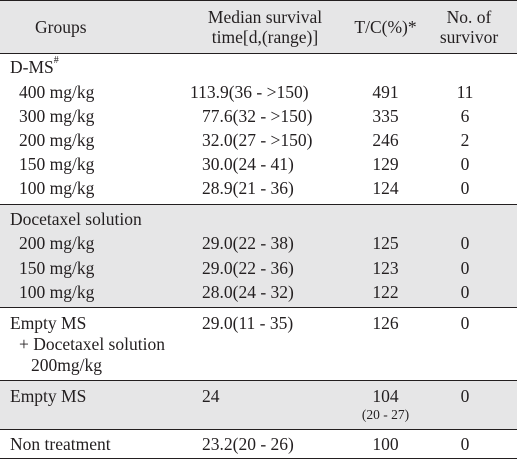  I want to click on combo-label-line2: + Docetaxel solution, so click(92, 344).